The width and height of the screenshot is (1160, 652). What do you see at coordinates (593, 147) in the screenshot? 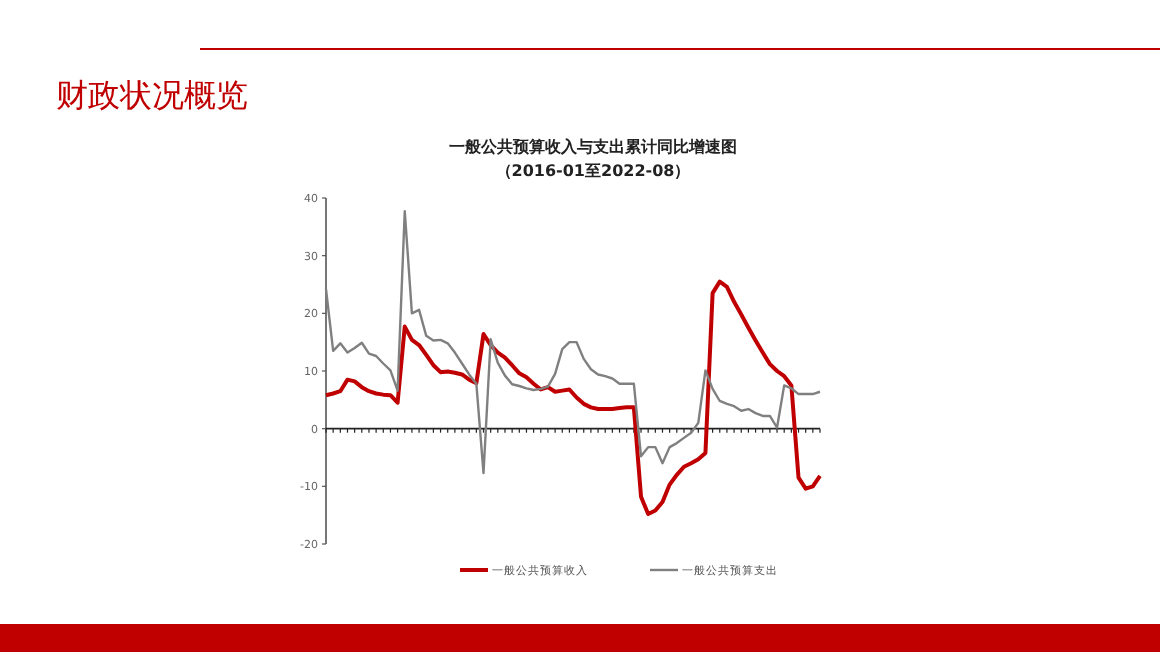
I see `chart-title: 一般公共预算收入与支出累计同比增速图` at bounding box center [593, 147].